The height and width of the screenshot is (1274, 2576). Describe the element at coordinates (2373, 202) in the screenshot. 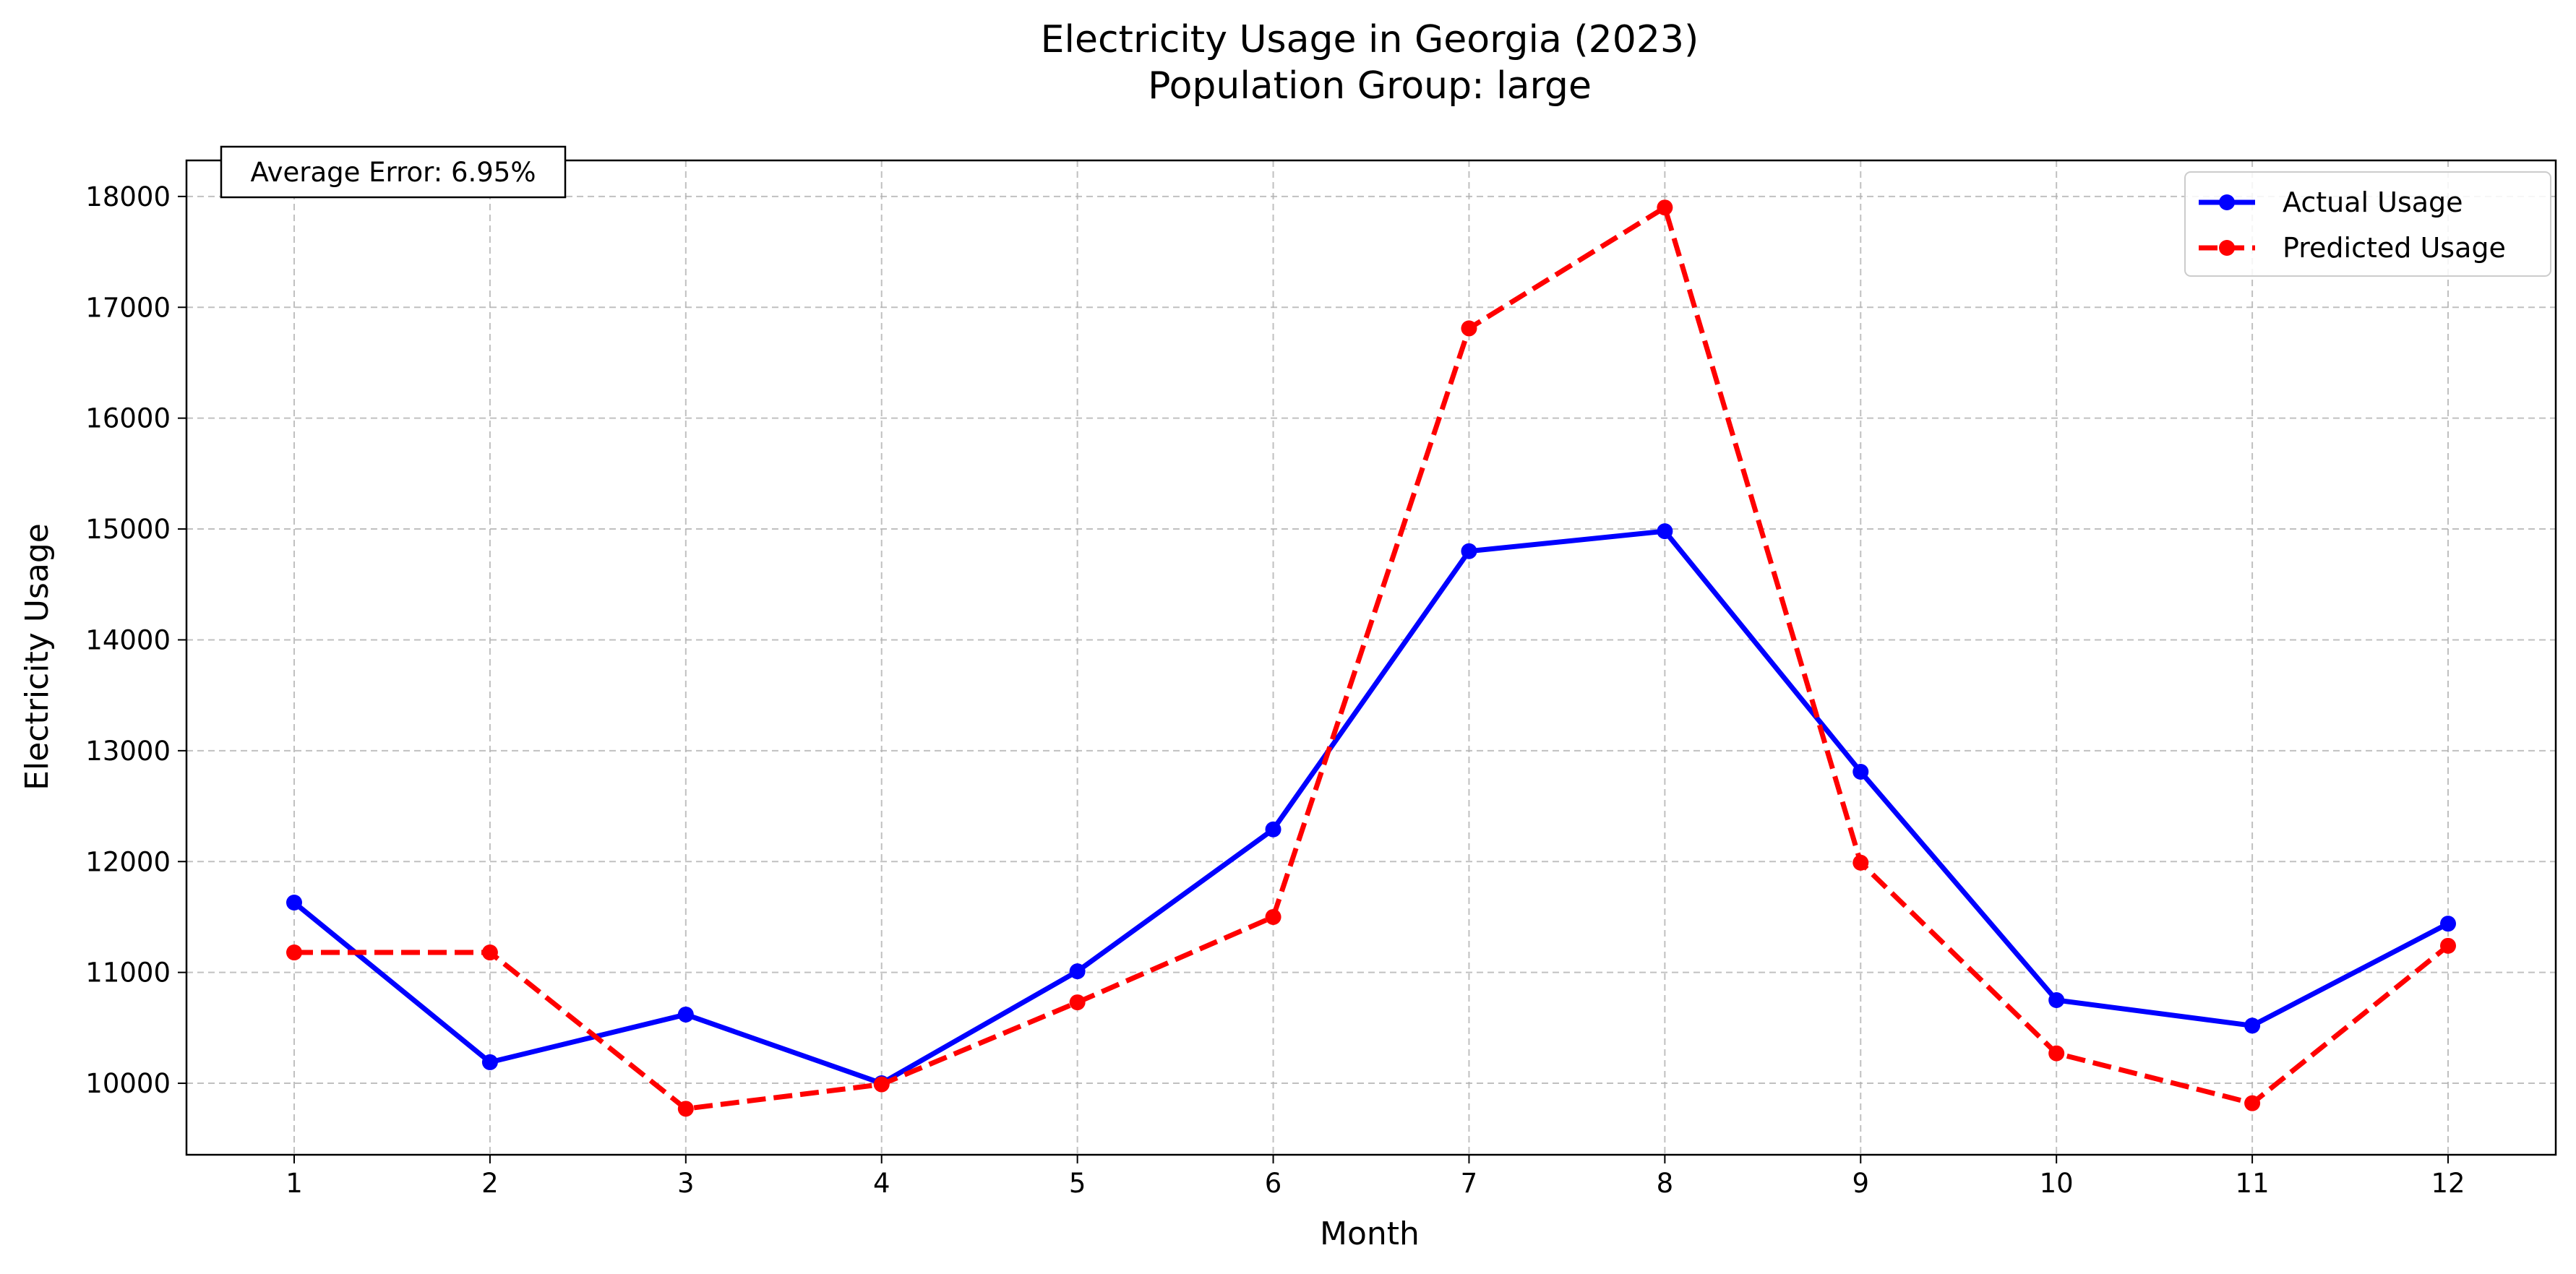

I see `legend-label: Actual Usage` at that location.